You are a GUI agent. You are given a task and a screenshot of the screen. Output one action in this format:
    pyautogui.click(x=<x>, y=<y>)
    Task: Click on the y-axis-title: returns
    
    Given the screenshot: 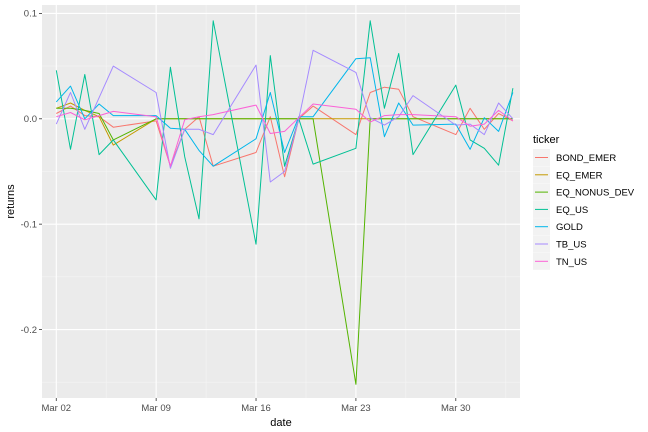 What is the action you would take?
    pyautogui.click(x=11, y=201)
    